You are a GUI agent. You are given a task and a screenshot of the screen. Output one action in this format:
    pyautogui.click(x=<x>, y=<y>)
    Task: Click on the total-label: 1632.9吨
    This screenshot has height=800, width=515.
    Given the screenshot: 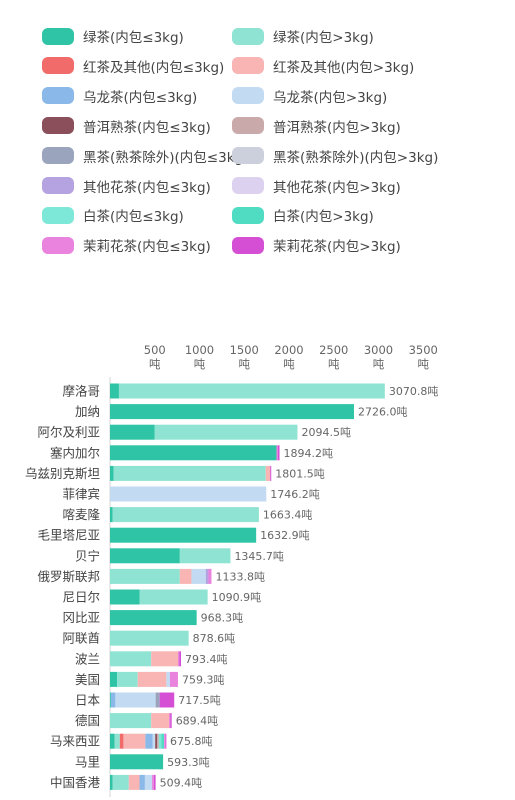 What is the action you would take?
    pyautogui.click(x=285, y=535)
    